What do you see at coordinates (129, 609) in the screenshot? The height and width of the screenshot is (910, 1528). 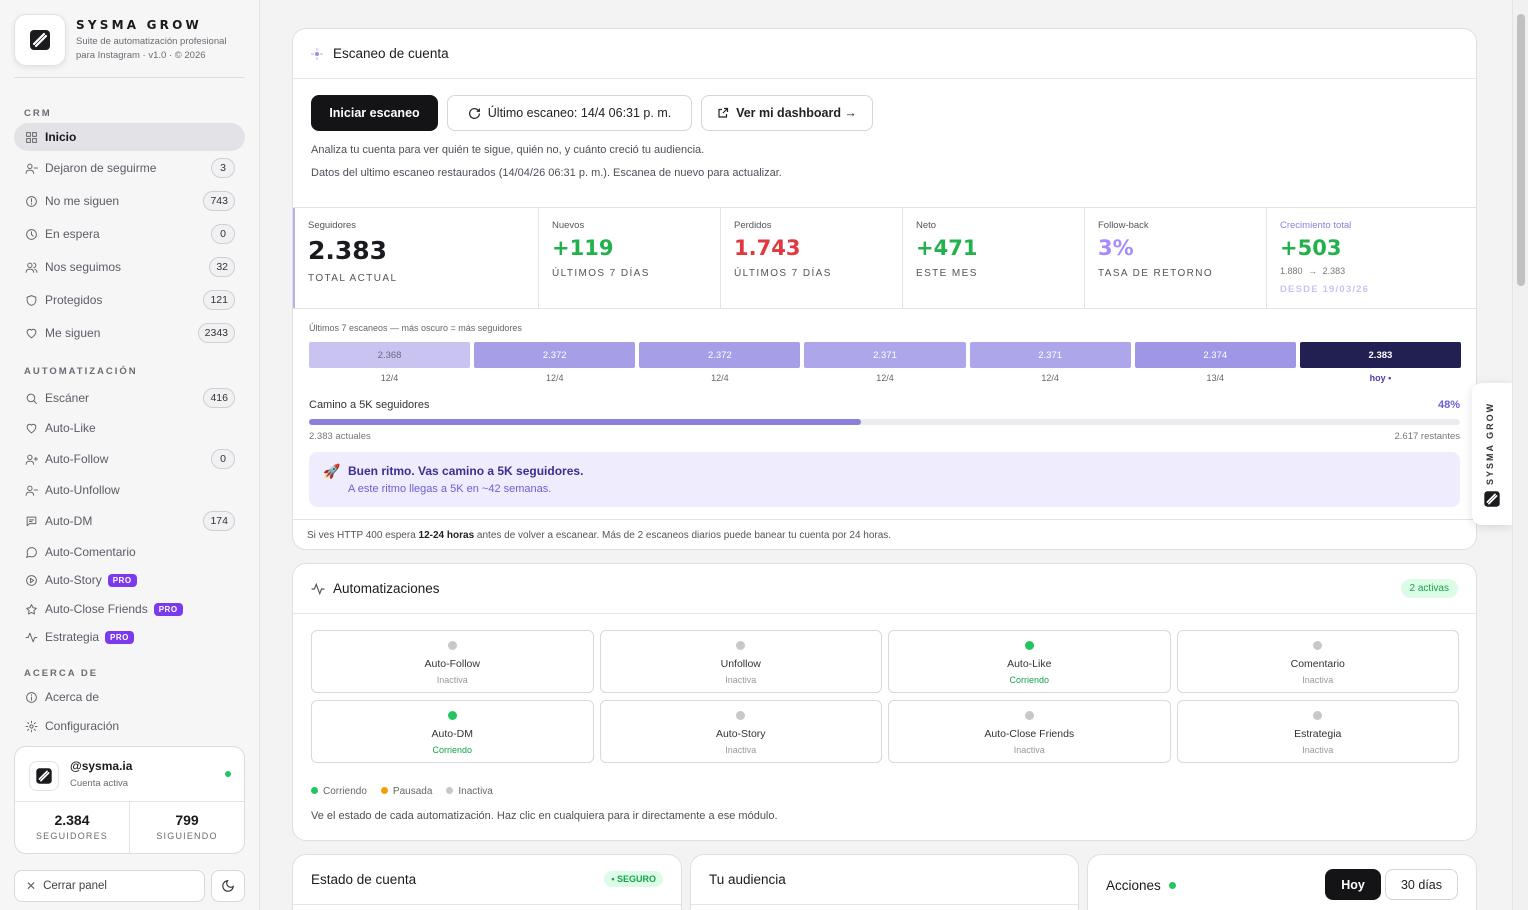 I see `sidebar-item-auto-close-friends: Auto-Close Friends PRO` at bounding box center [129, 609].